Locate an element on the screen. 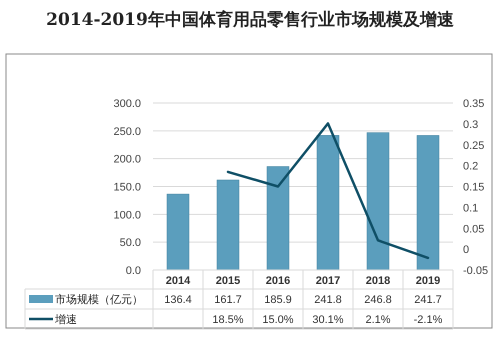 This screenshot has height=362, width=500. y2-tick-label: -0.05 is located at coordinates (475, 271).